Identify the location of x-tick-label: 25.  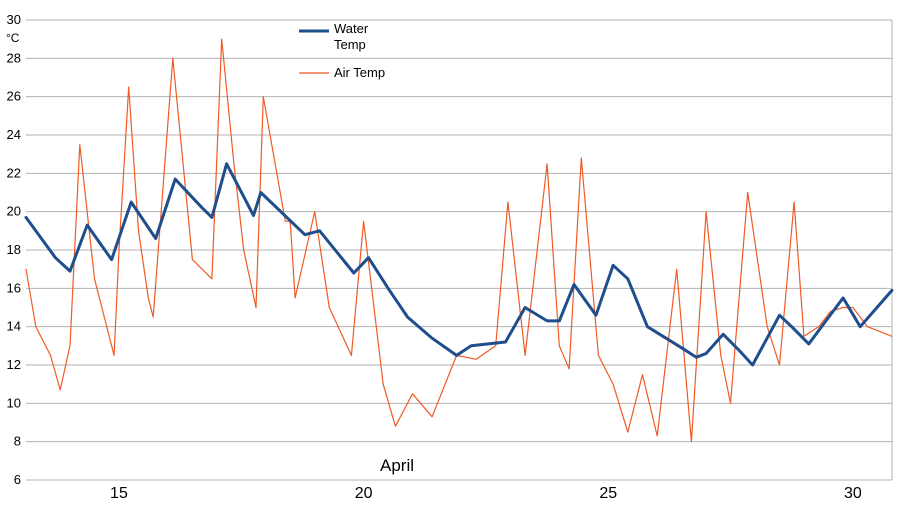
(608, 493).